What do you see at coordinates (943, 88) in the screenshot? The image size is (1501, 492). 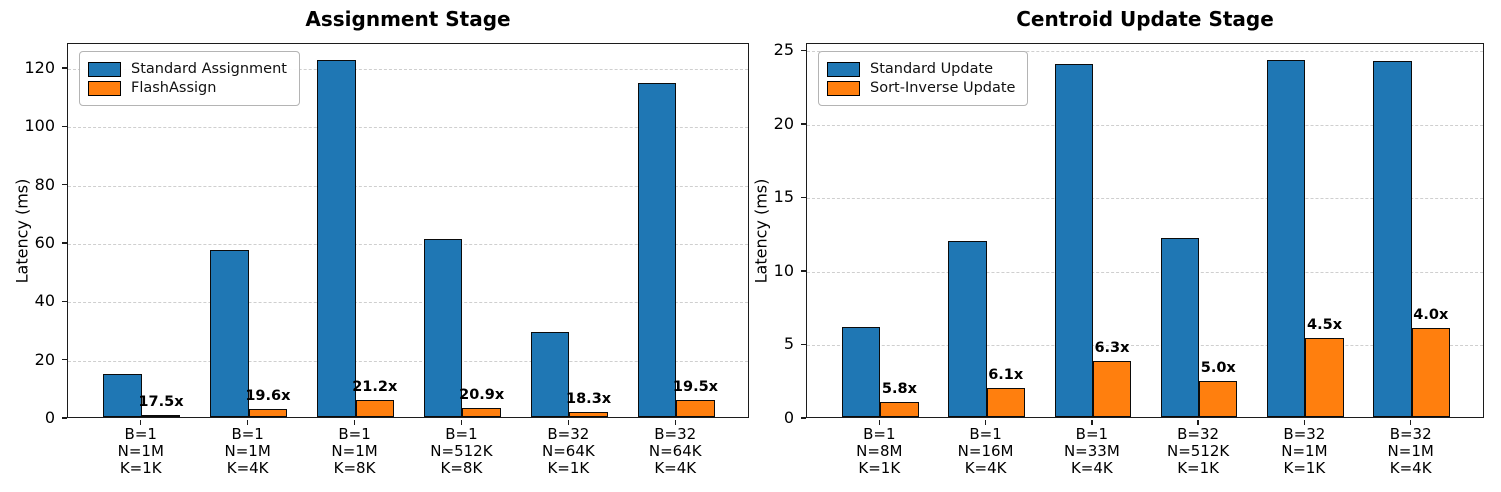 I see `legend-label: Sort-Inverse Update` at bounding box center [943, 88].